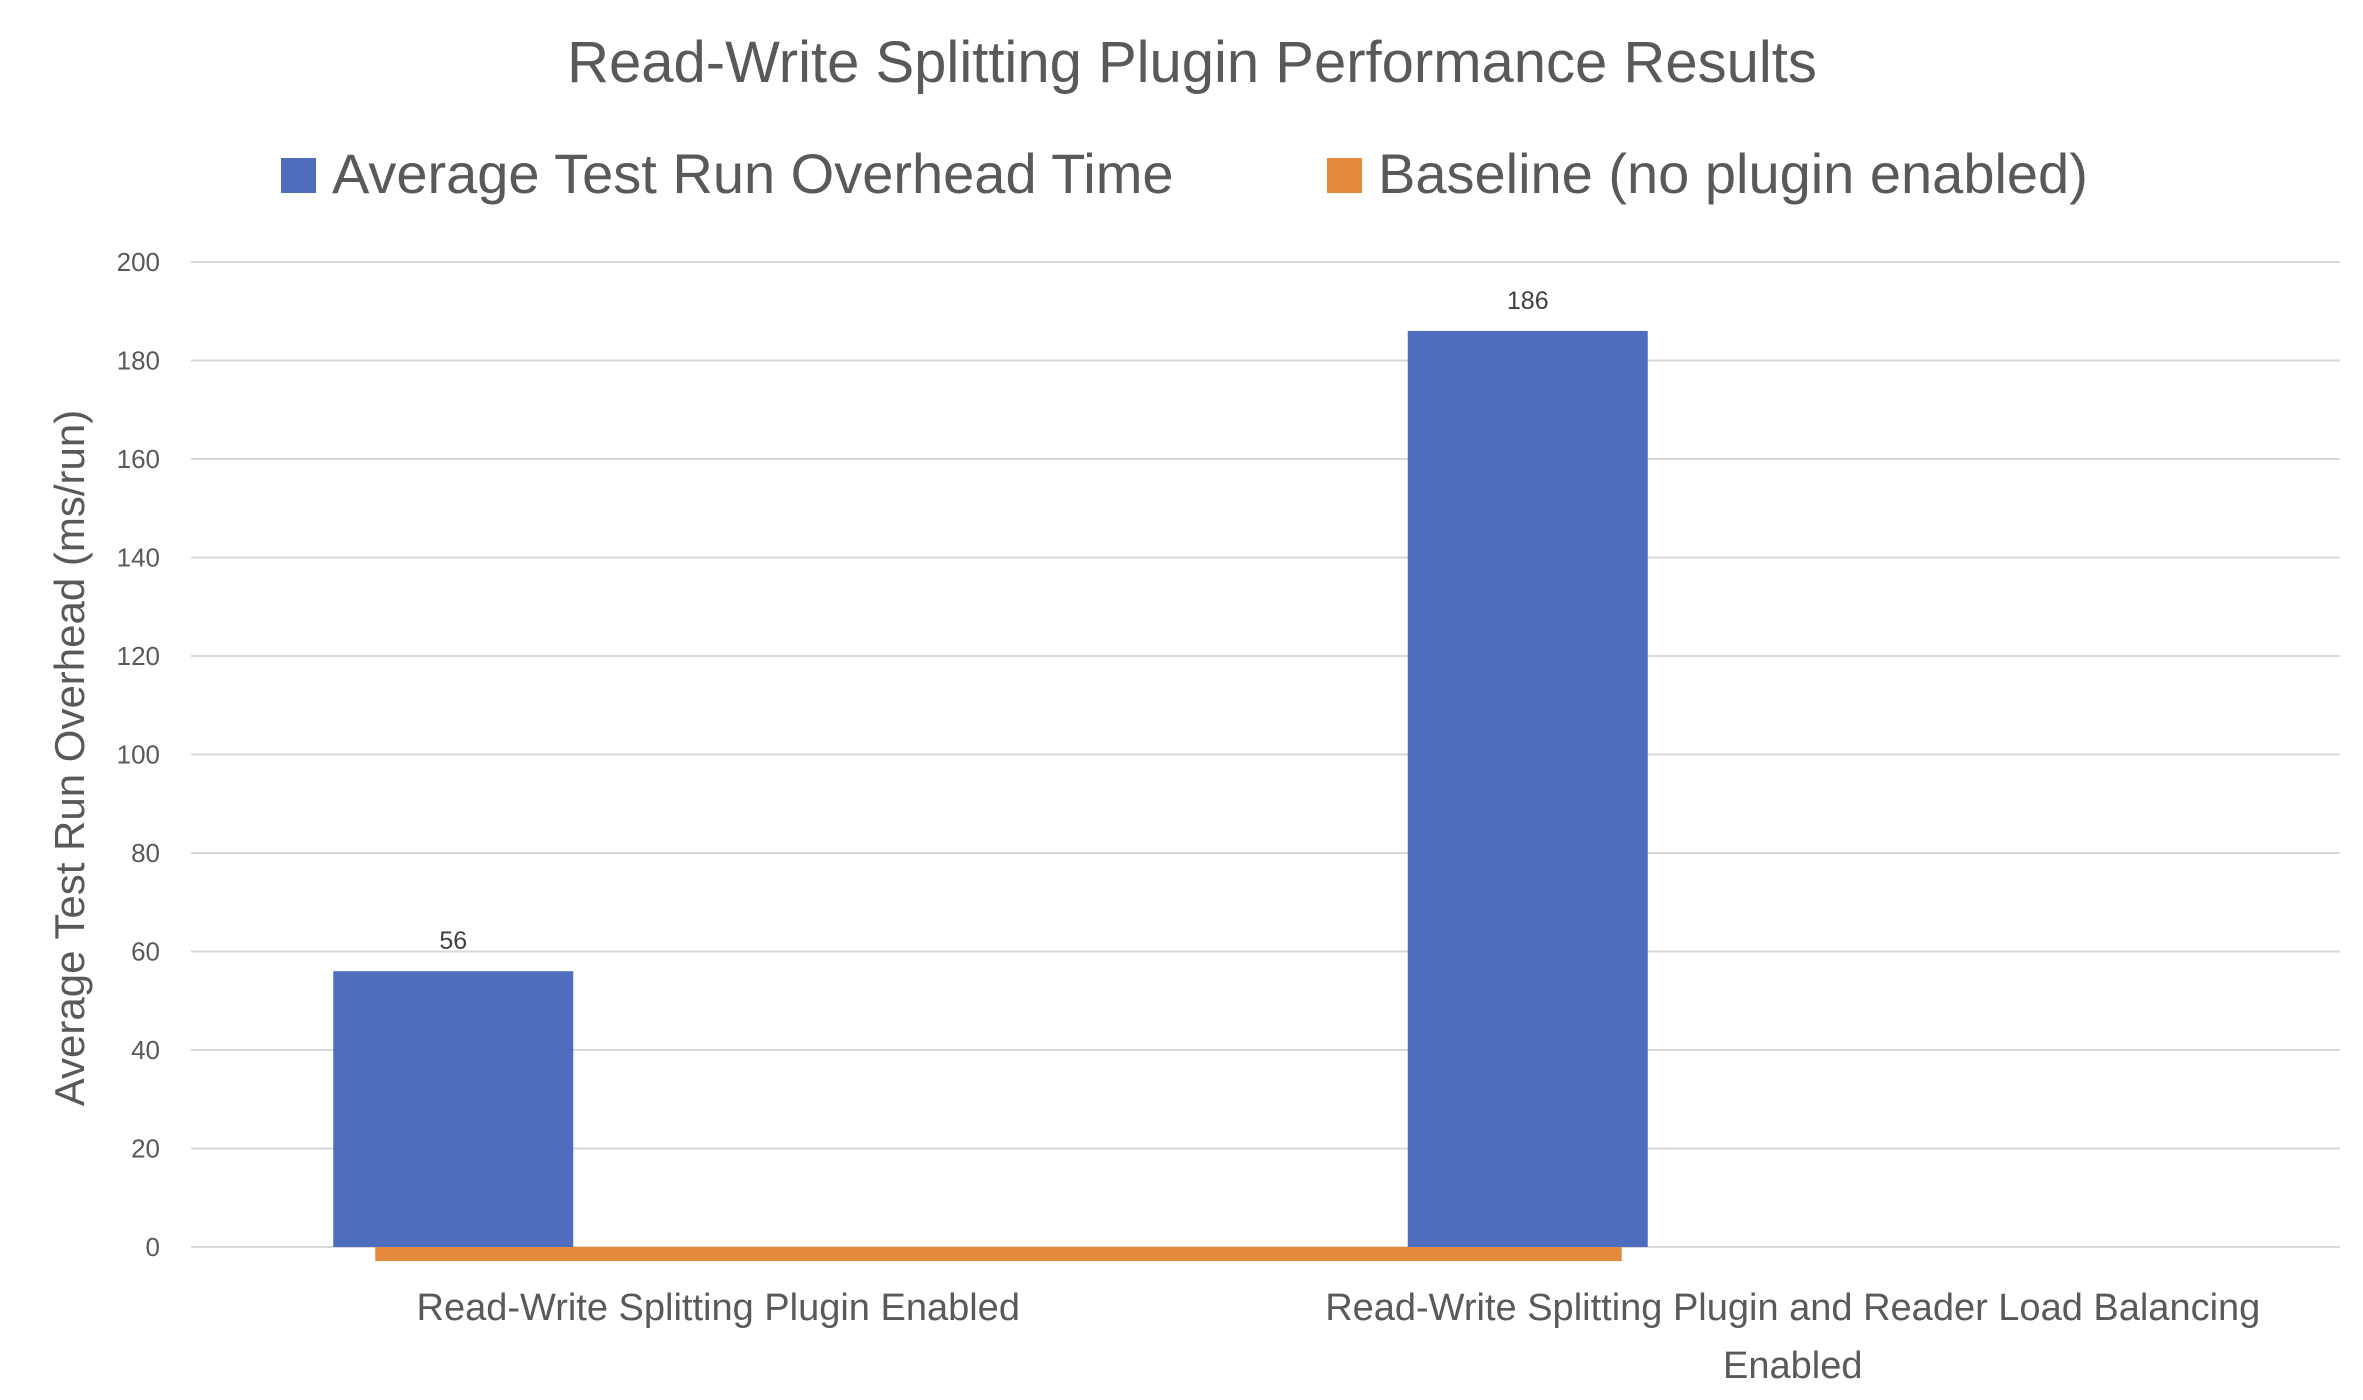 This screenshot has height=1400, width=2363. What do you see at coordinates (453, 941) in the screenshot?
I see `data-label-1: 56` at bounding box center [453, 941].